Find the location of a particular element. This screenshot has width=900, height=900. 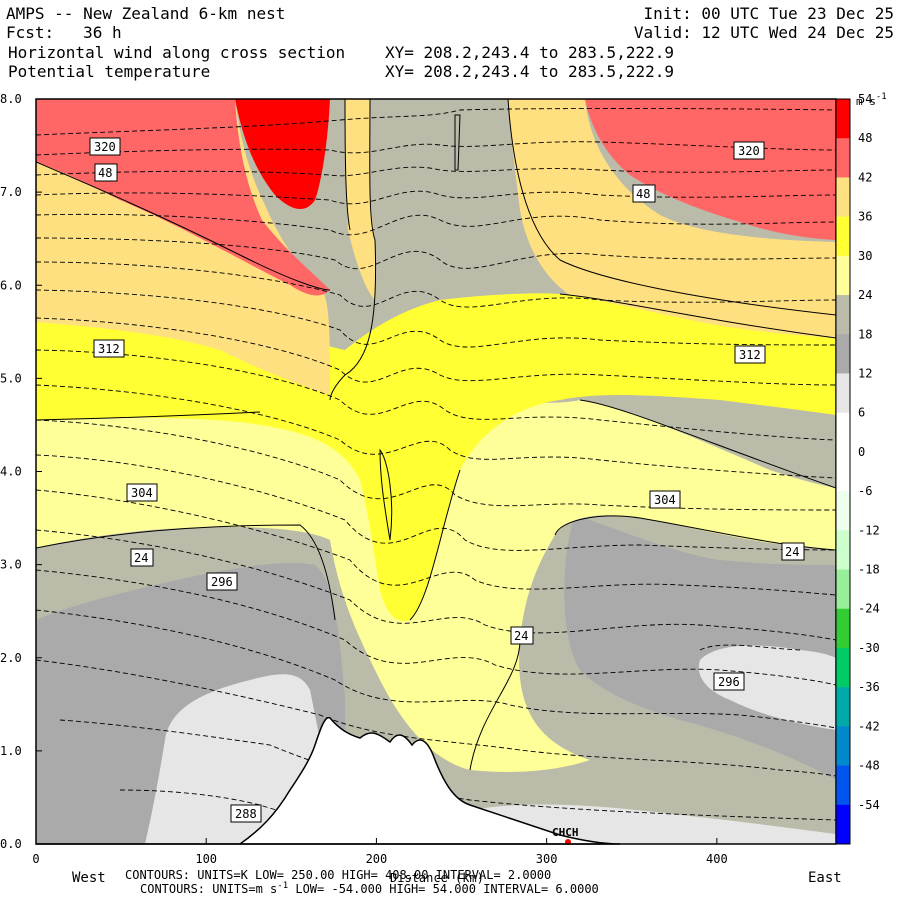

svg-text: 288 is located at coordinates (246, 814).